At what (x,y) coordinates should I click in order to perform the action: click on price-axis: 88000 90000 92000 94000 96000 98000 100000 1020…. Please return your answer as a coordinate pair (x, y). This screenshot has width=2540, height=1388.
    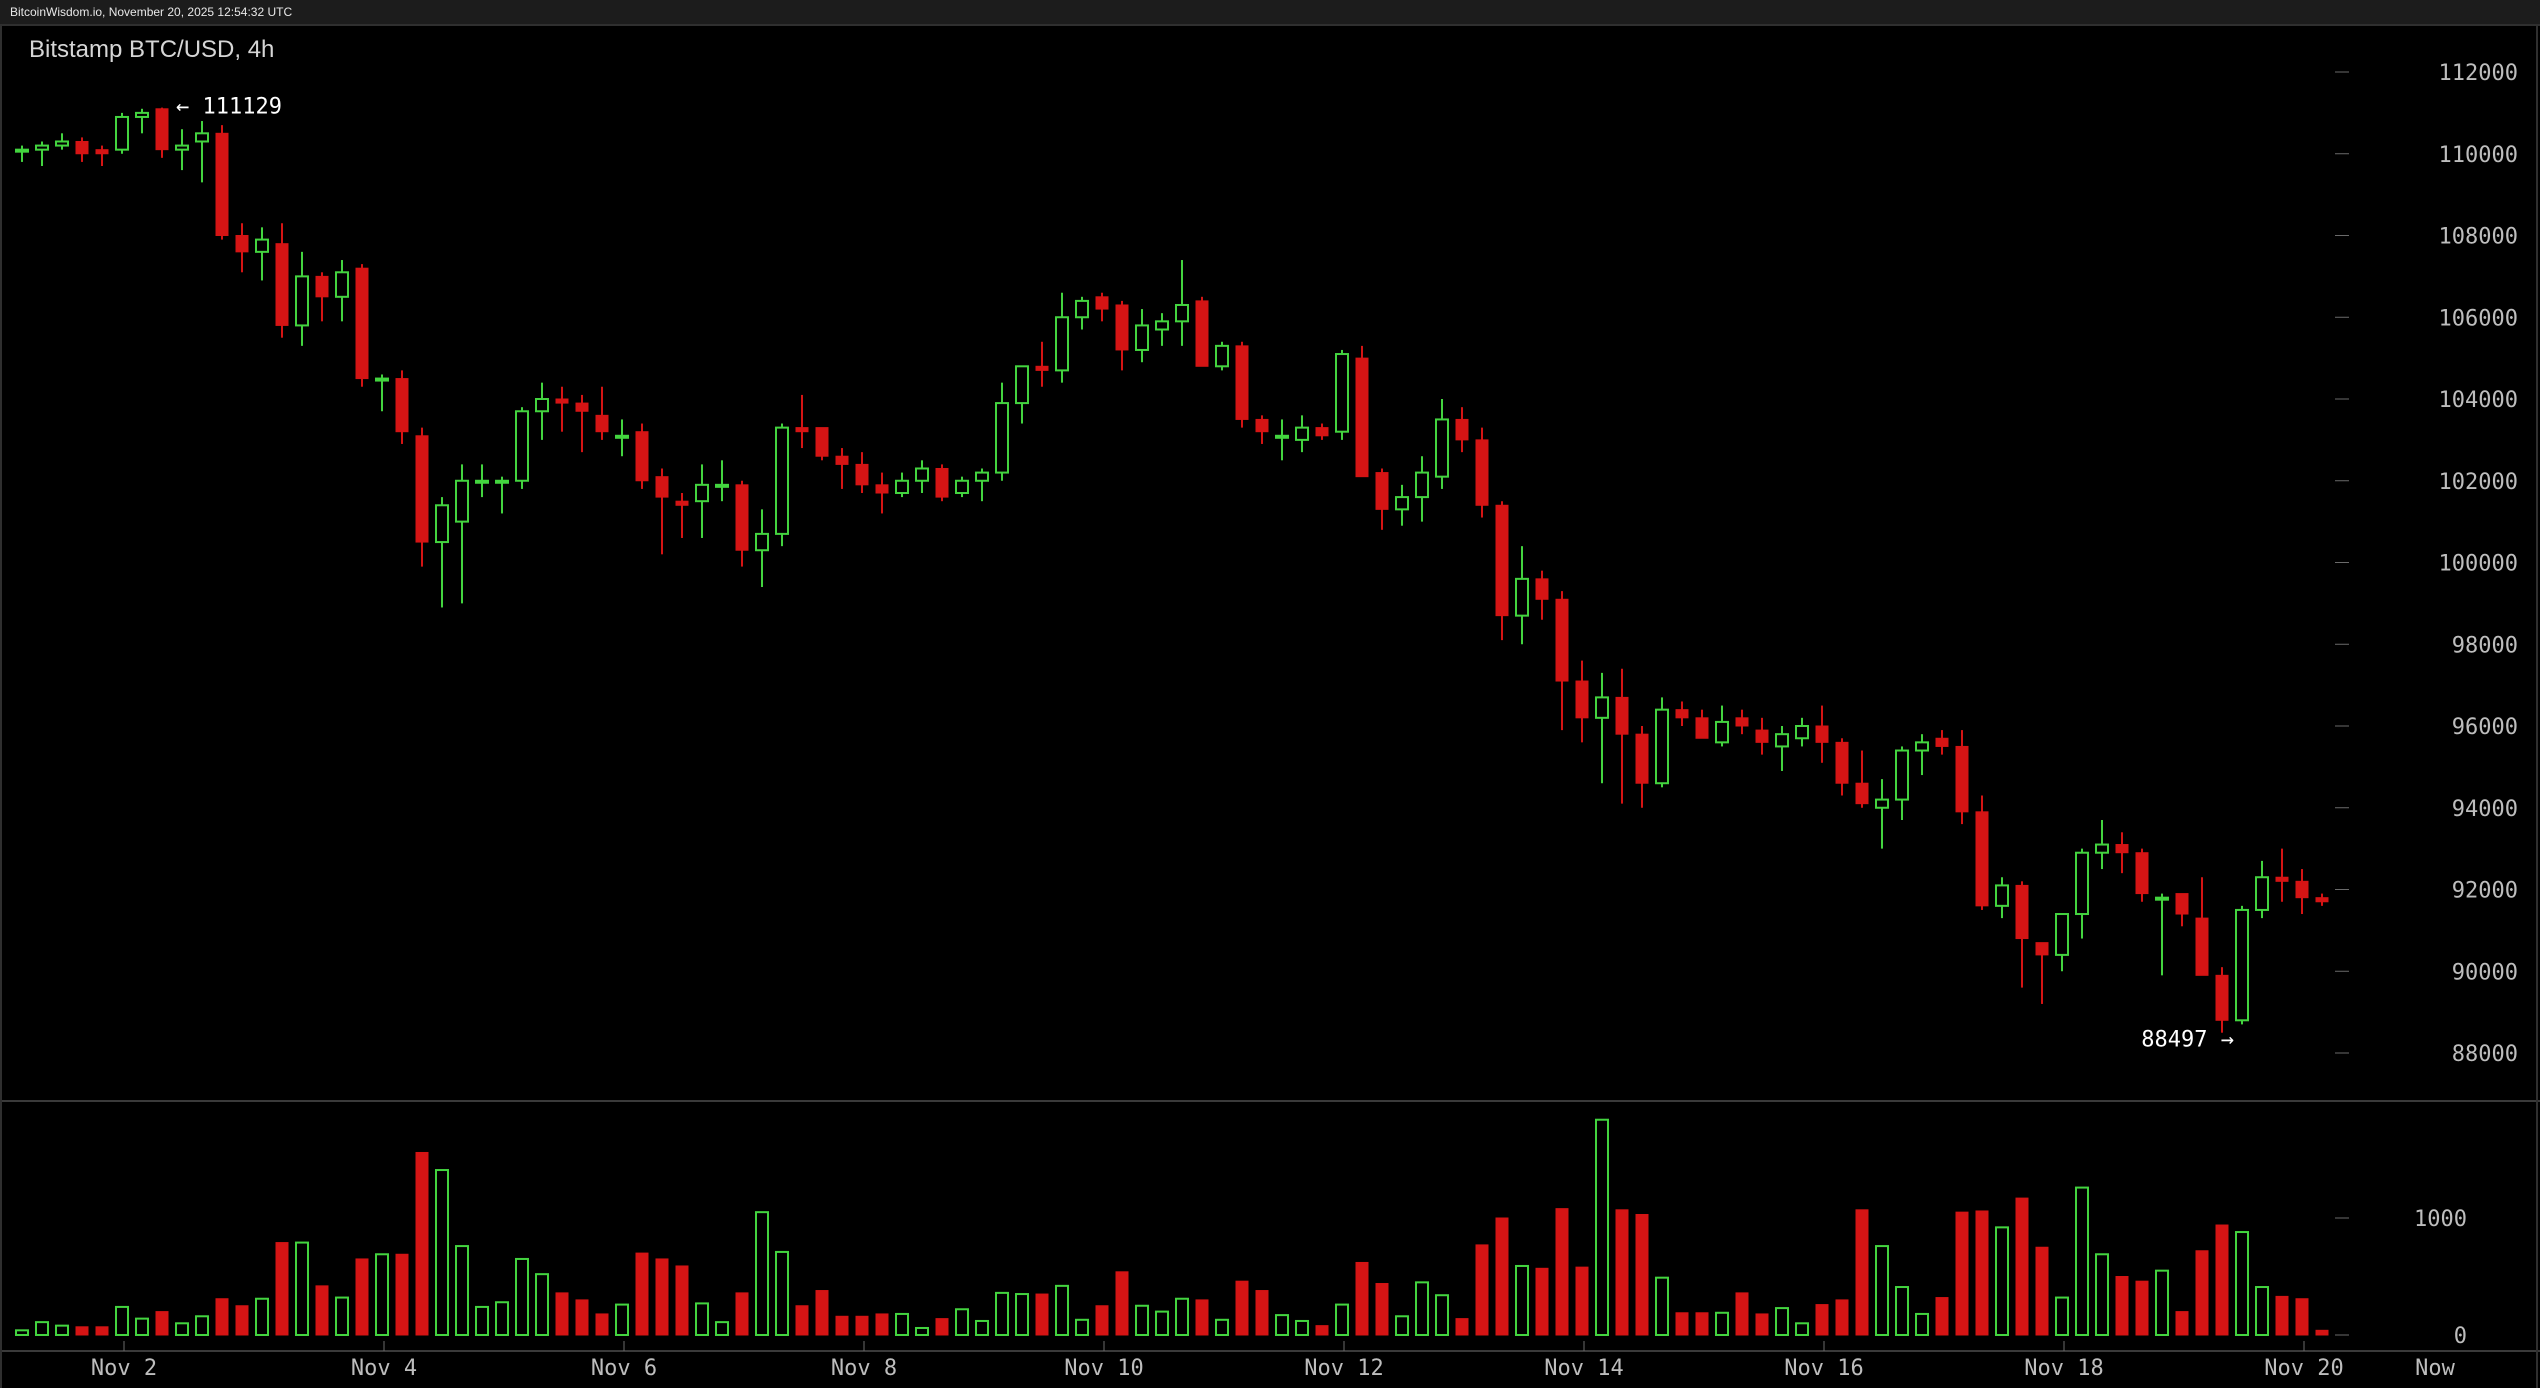
    Looking at the image, I should click on (2426, 564).